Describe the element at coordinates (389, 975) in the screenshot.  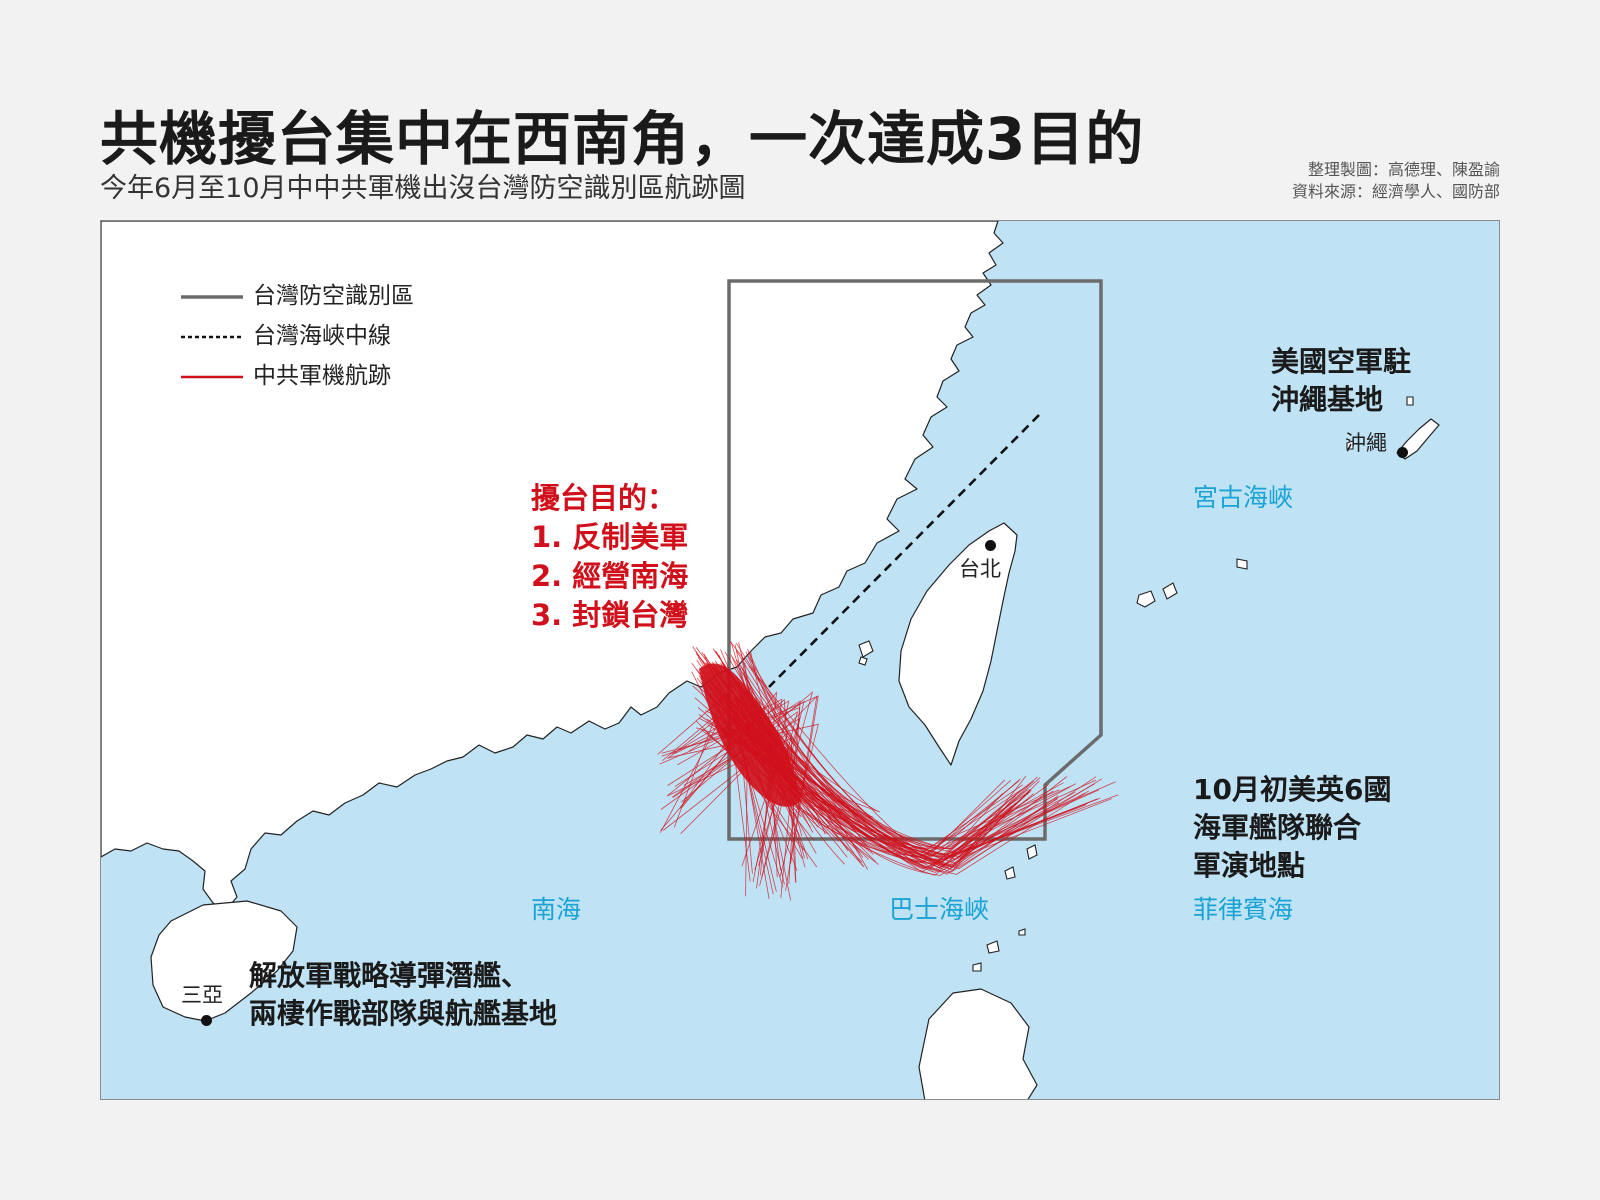
I see `note-hainan-line-1: 解放軍戰略導彈潛艦、` at that location.